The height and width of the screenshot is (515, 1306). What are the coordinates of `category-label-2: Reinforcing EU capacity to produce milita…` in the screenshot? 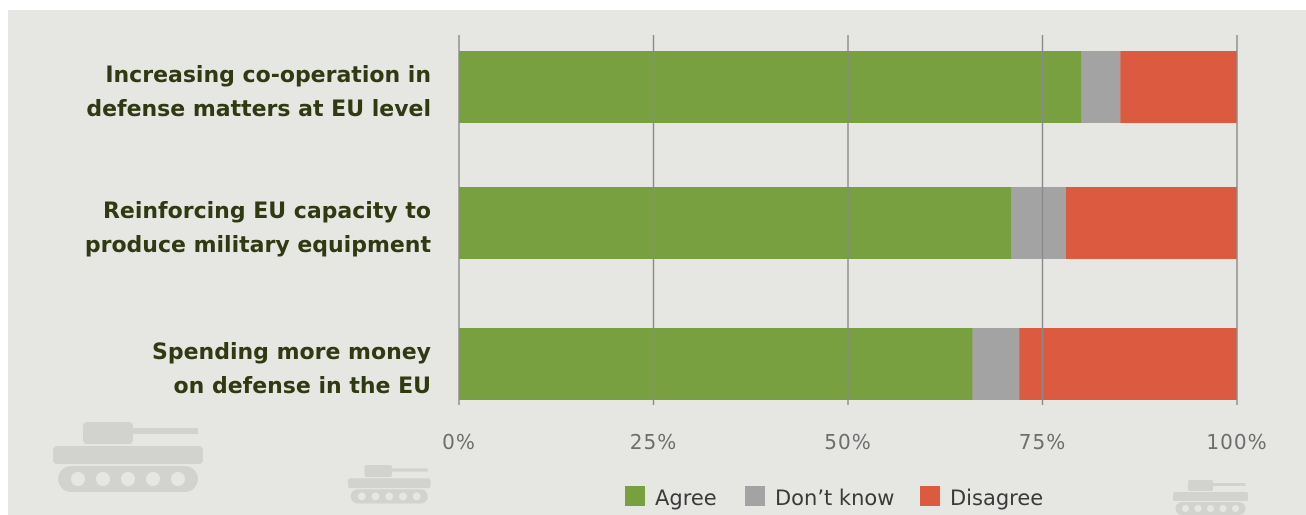 It's located at (258, 228).